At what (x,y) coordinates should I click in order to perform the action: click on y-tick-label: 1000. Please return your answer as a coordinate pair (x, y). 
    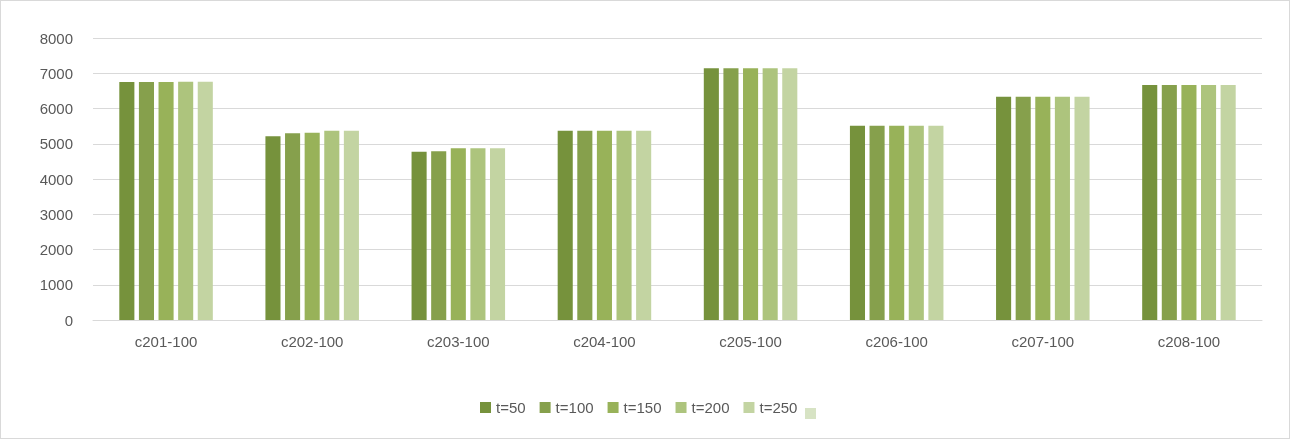
    Looking at the image, I should click on (56, 285).